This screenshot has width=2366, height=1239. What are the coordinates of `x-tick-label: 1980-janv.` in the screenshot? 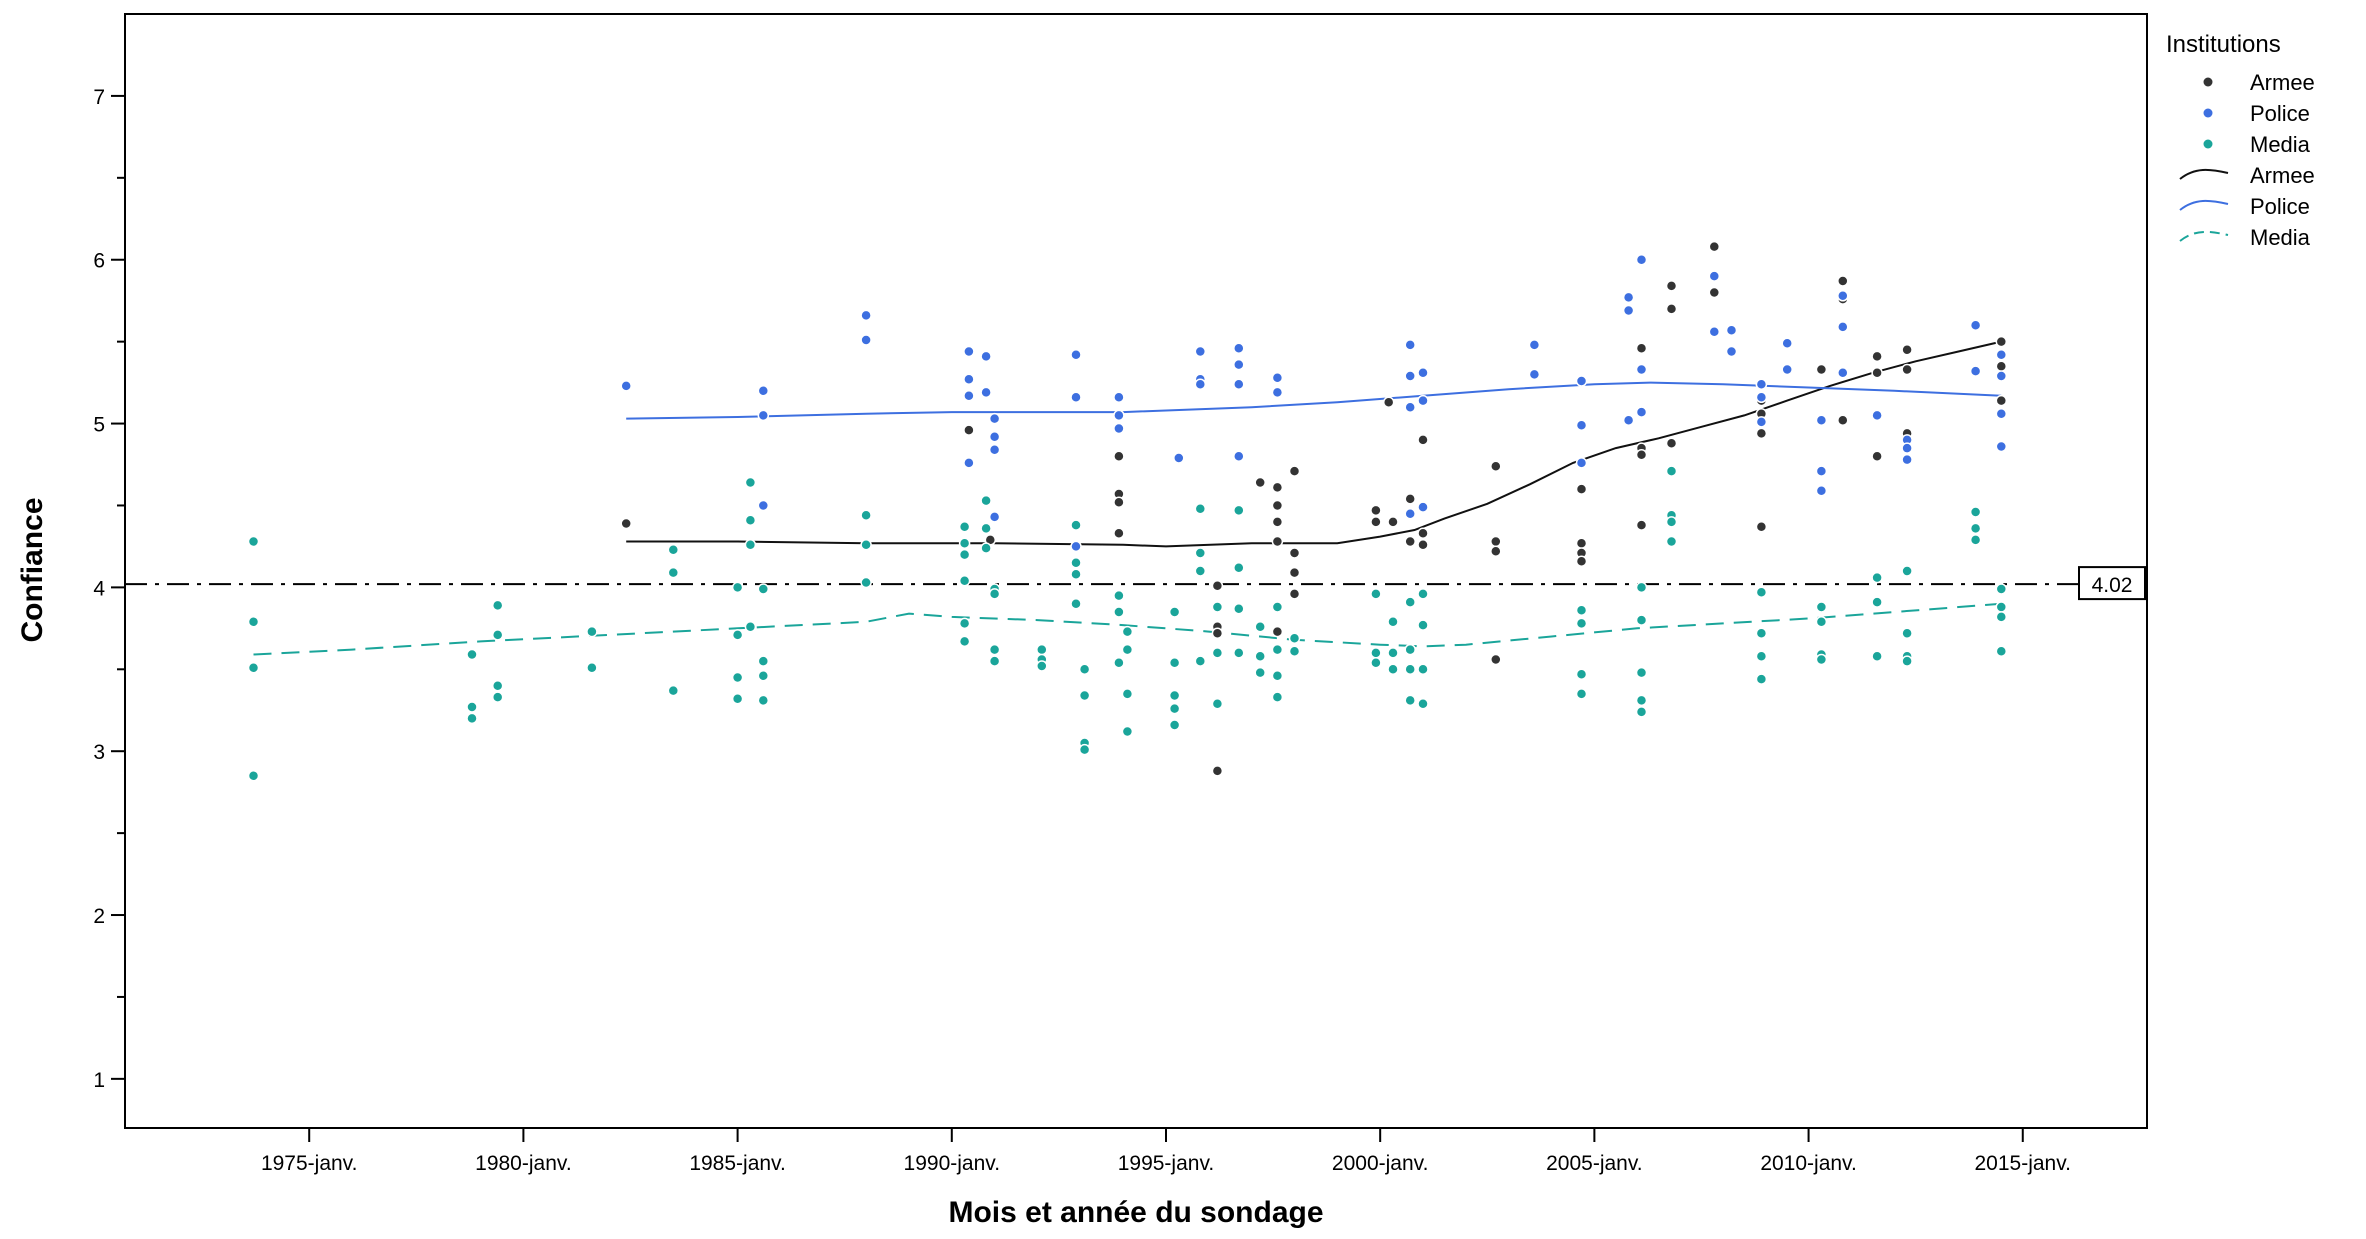 It's located at (523, 1163).